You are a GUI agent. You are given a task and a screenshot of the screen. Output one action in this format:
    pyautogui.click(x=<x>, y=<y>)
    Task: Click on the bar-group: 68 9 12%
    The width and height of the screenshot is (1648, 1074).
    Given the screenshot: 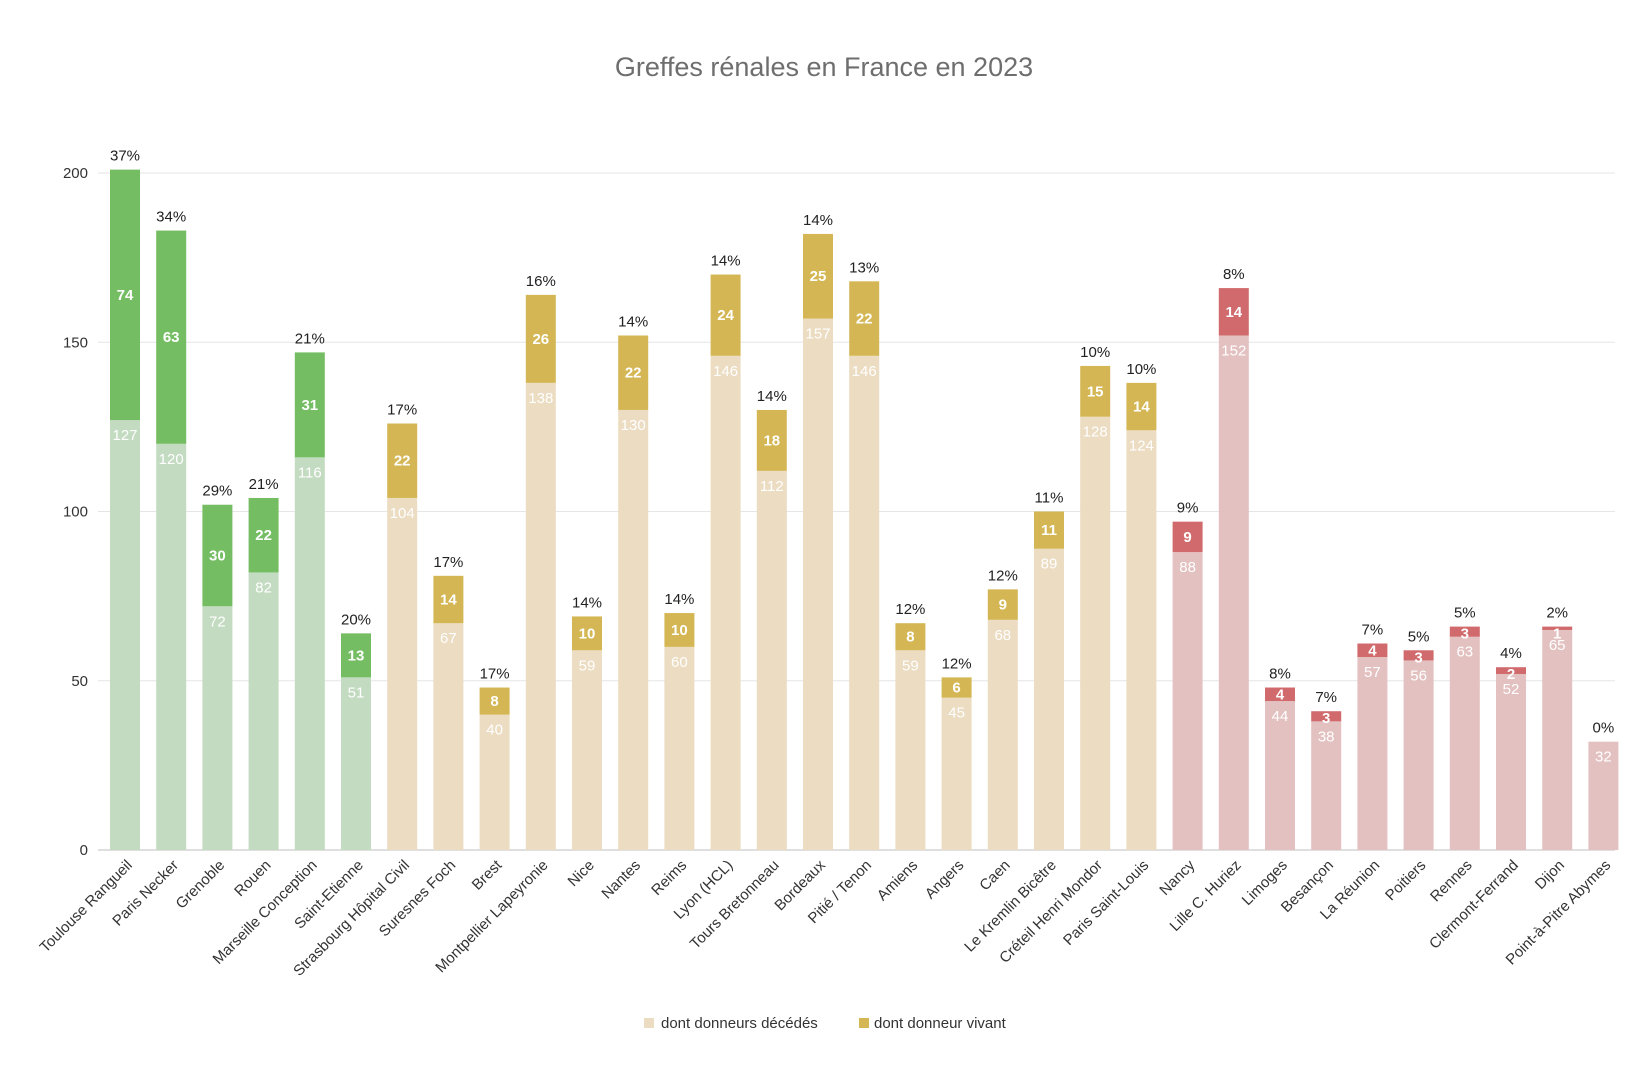 What is the action you would take?
    pyautogui.click(x=1003, y=708)
    